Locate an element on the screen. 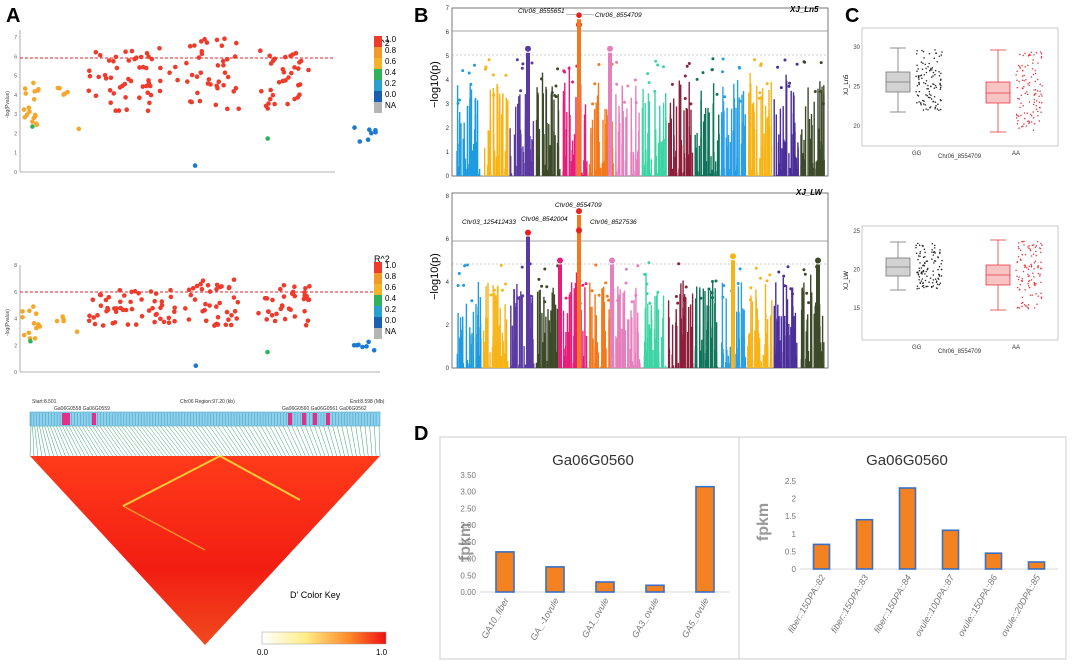 Image resolution: width=1072 pixels, height=665 pixels. c-top-xlabel: Chr06_8554709 is located at coordinates (960, 157).